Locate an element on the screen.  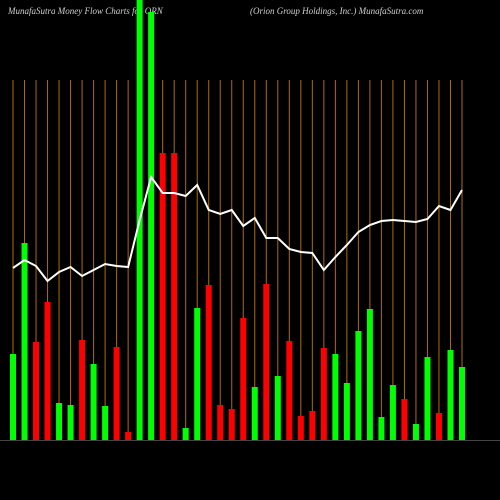
chart-title: MunafaSutra Money Flow Charts for ORN is located at coordinates (85, 11).